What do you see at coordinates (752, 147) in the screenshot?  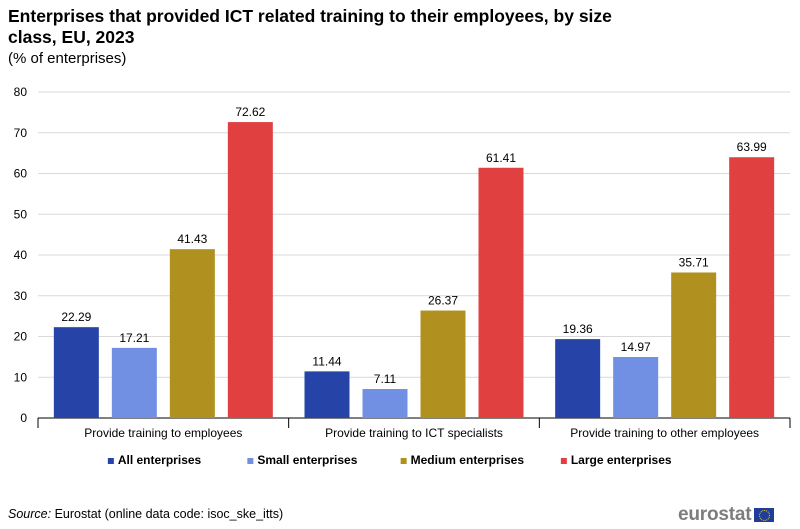 I see `data-label: 63.99` at bounding box center [752, 147].